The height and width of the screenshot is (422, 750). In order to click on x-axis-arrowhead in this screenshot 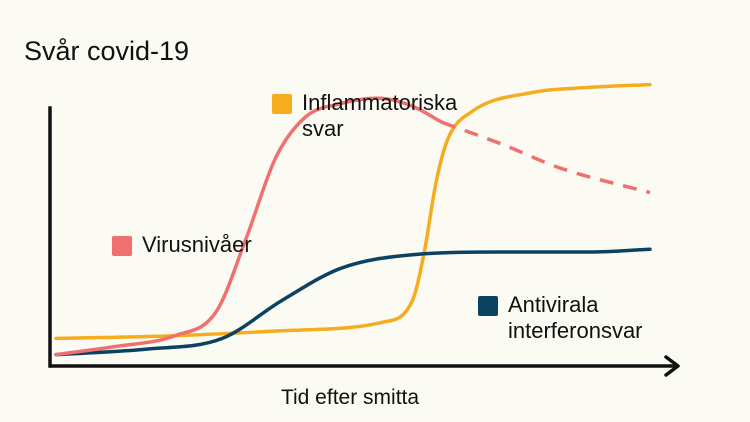, I will do `click(672, 366)`.